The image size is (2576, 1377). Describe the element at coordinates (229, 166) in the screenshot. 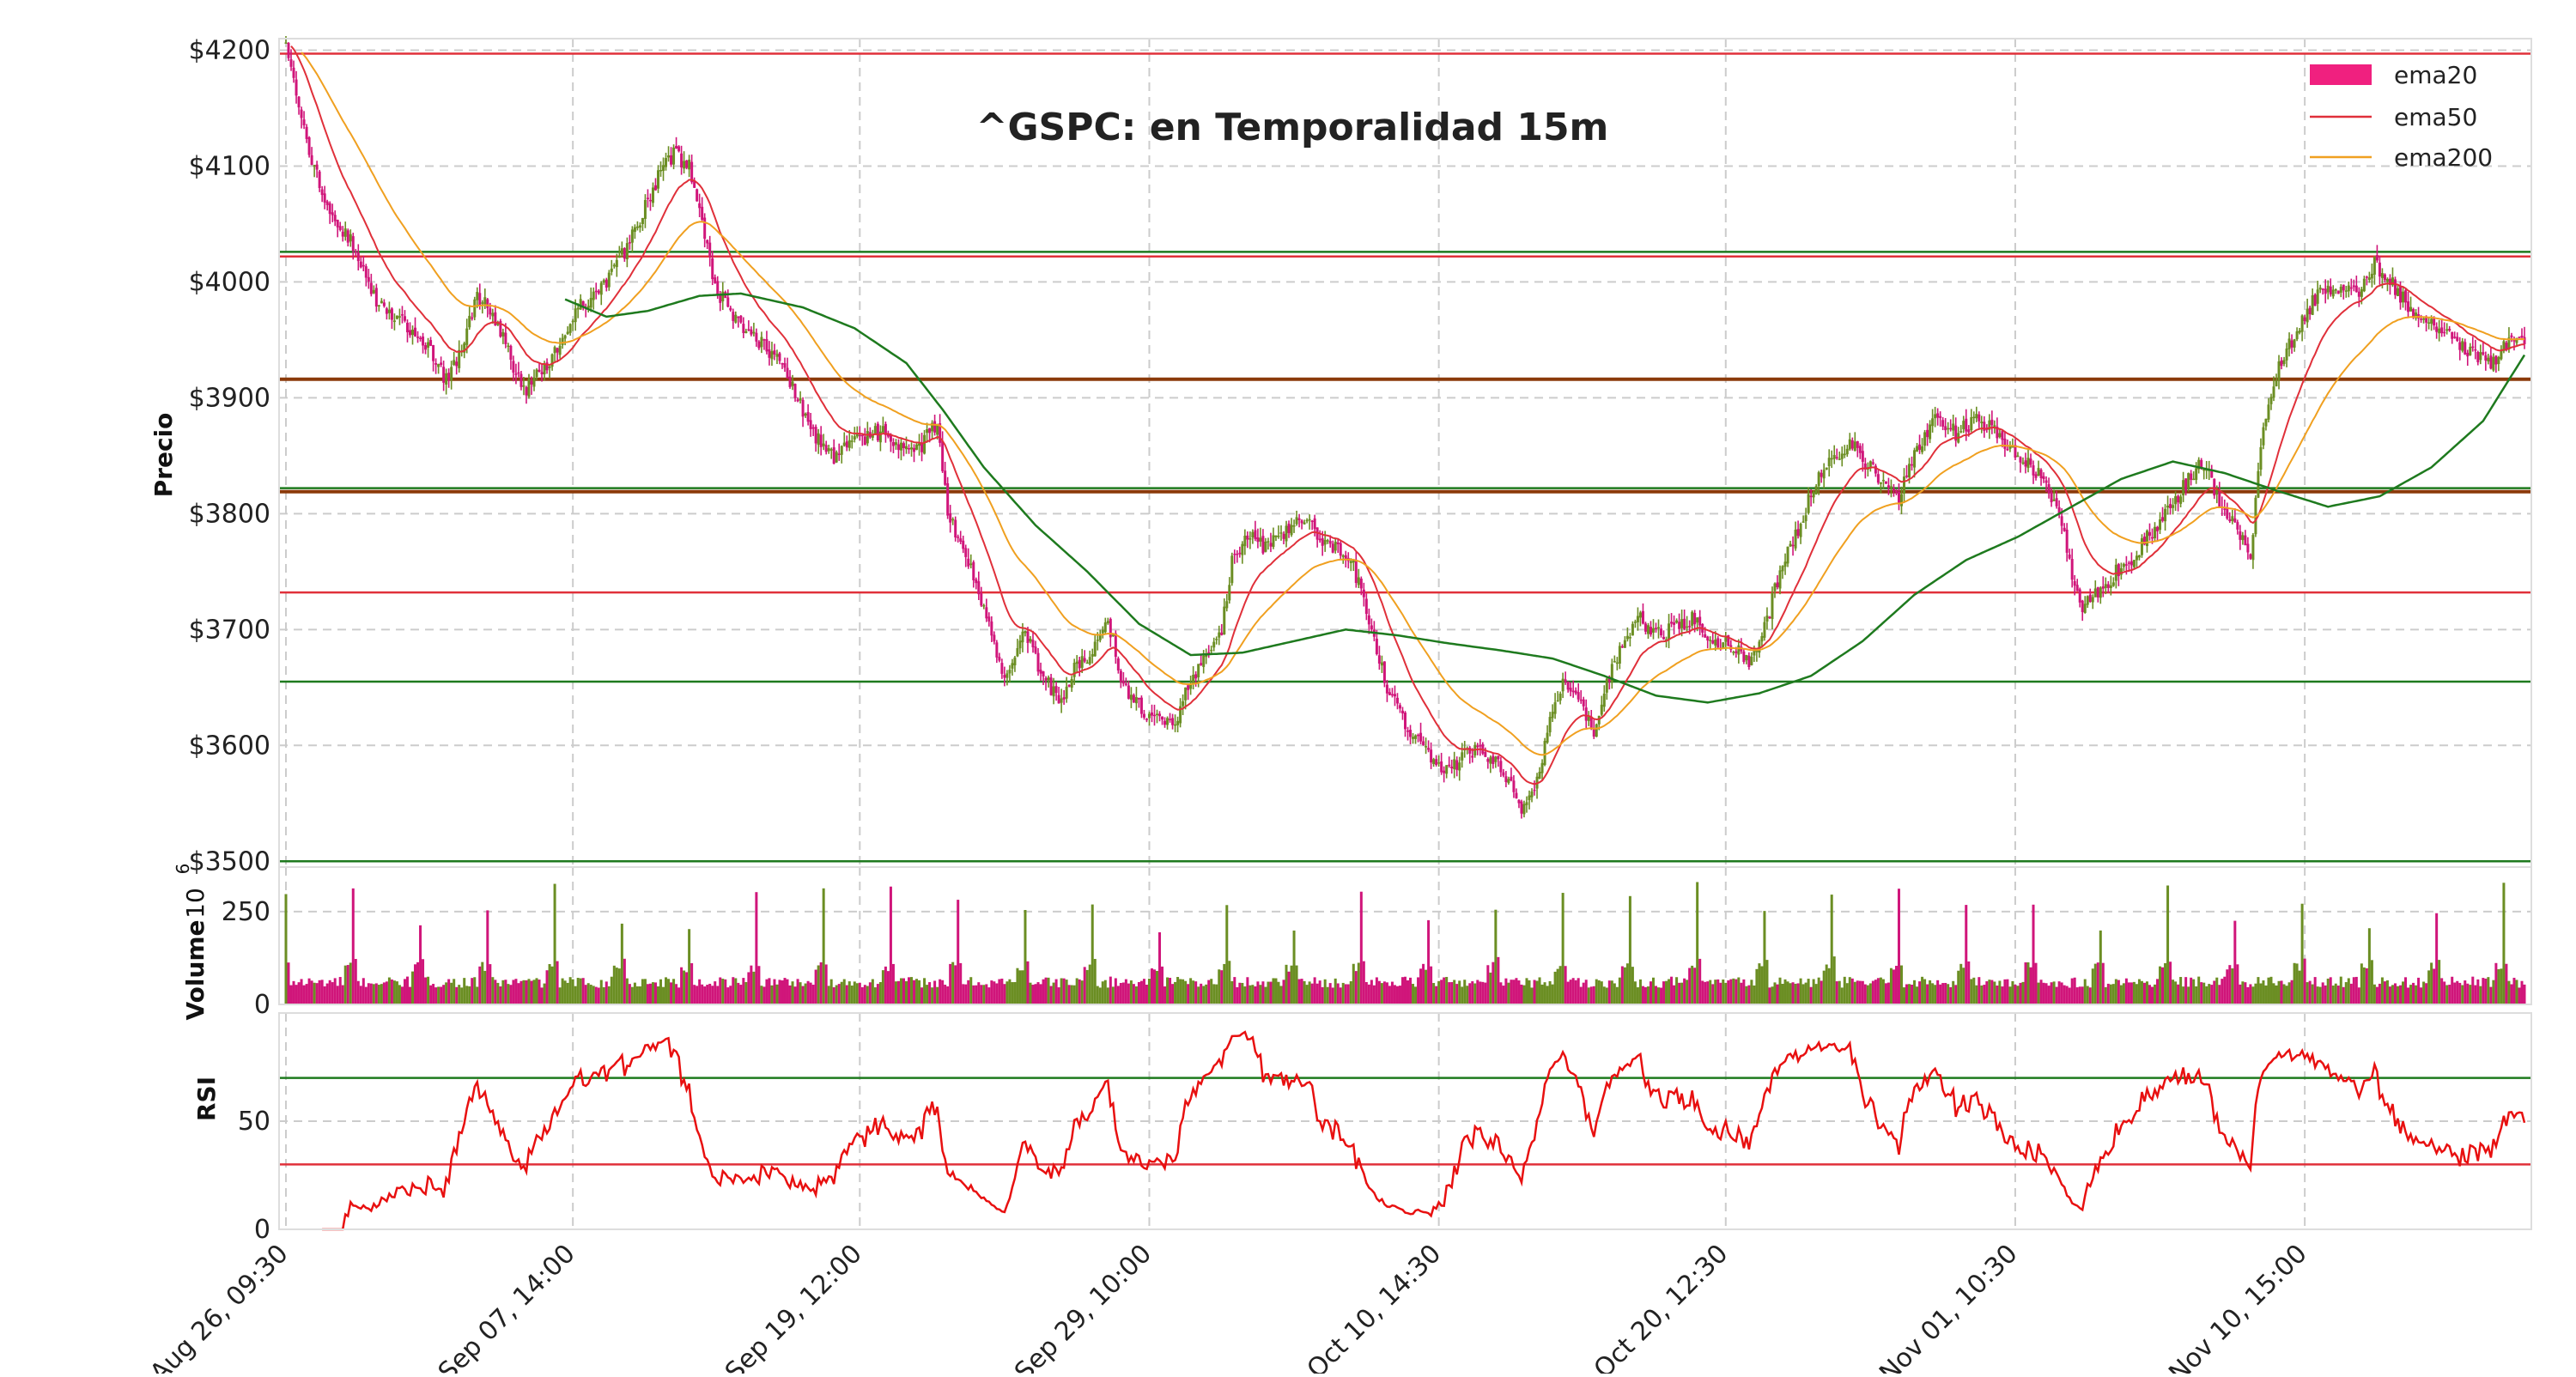

I see `price-tick-label-6: $4100` at that location.